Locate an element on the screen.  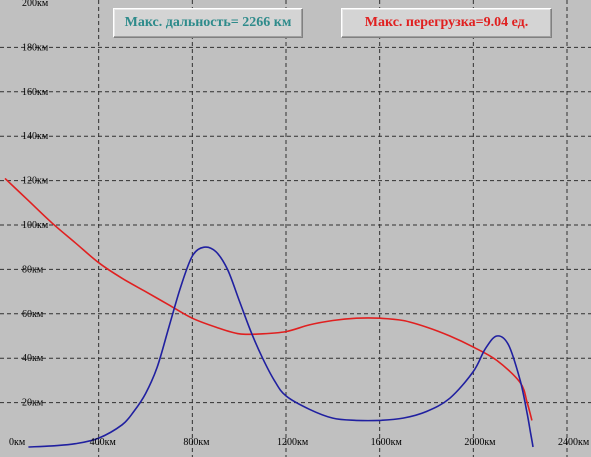
max-overload-indicator: Макс. перегрузка=9.04 ед. is located at coordinates (446, 23).